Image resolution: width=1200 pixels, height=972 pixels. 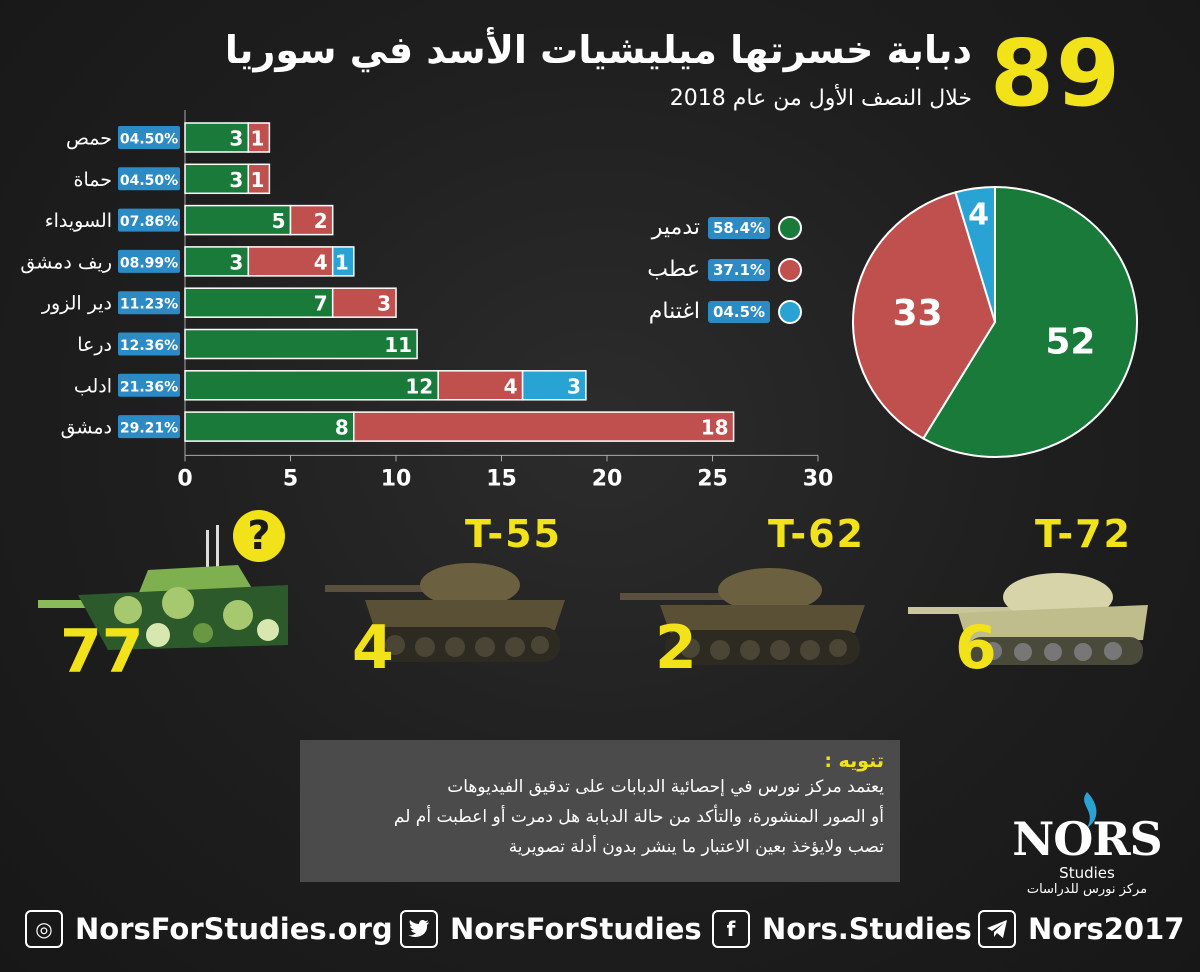 I want to click on pie-value-label: 52, so click(x=1070, y=341).